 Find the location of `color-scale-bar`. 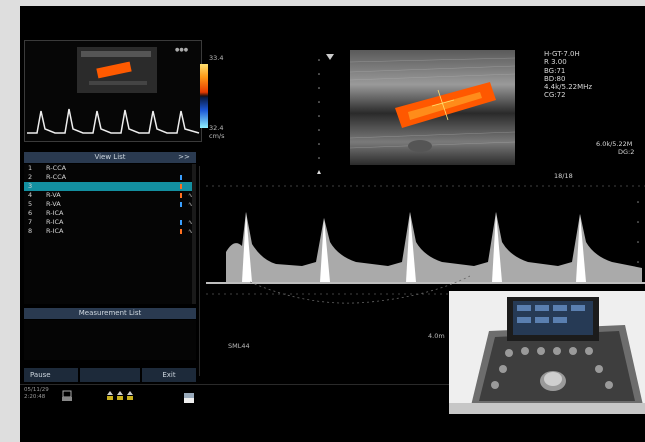

color-scale-bar is located at coordinates (204, 96).